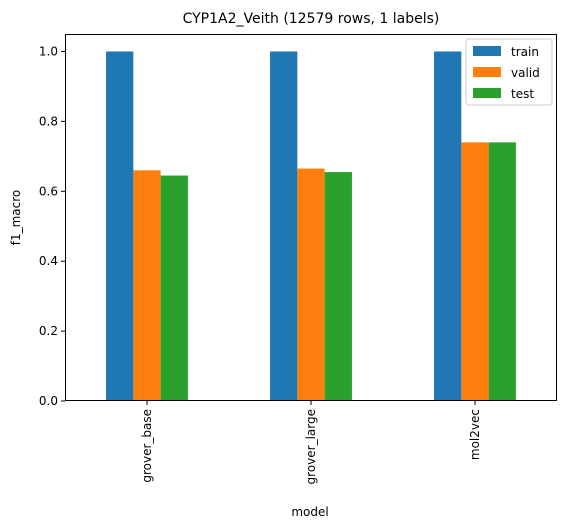 The image size is (567, 528). What do you see at coordinates (48, 401) in the screenshot?
I see `y-tick-label: 0.0` at bounding box center [48, 401].